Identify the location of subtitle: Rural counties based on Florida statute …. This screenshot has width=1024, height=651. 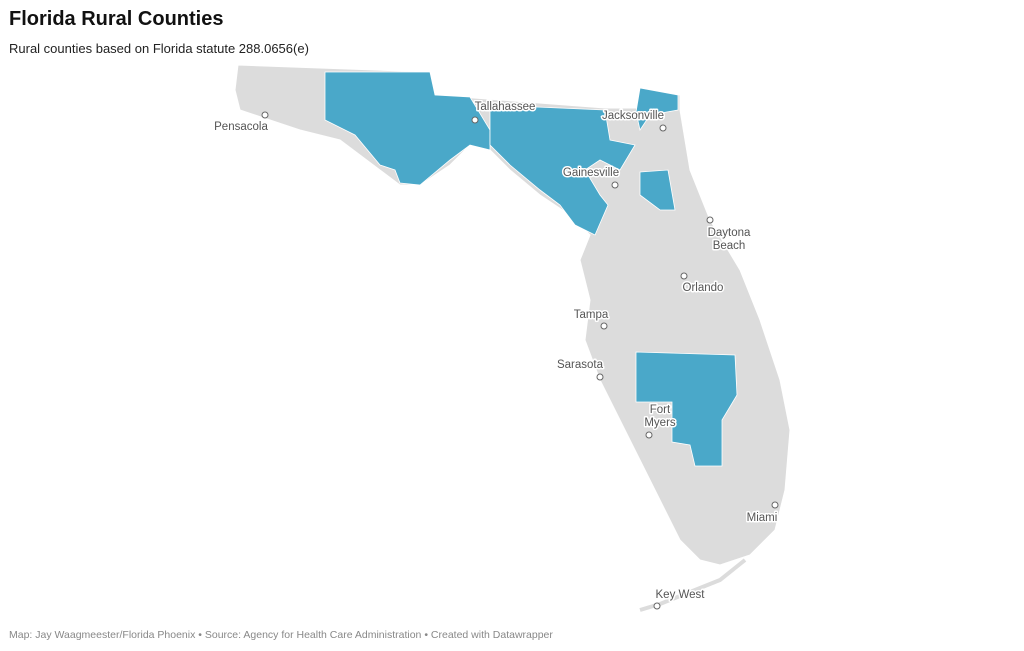
(159, 48).